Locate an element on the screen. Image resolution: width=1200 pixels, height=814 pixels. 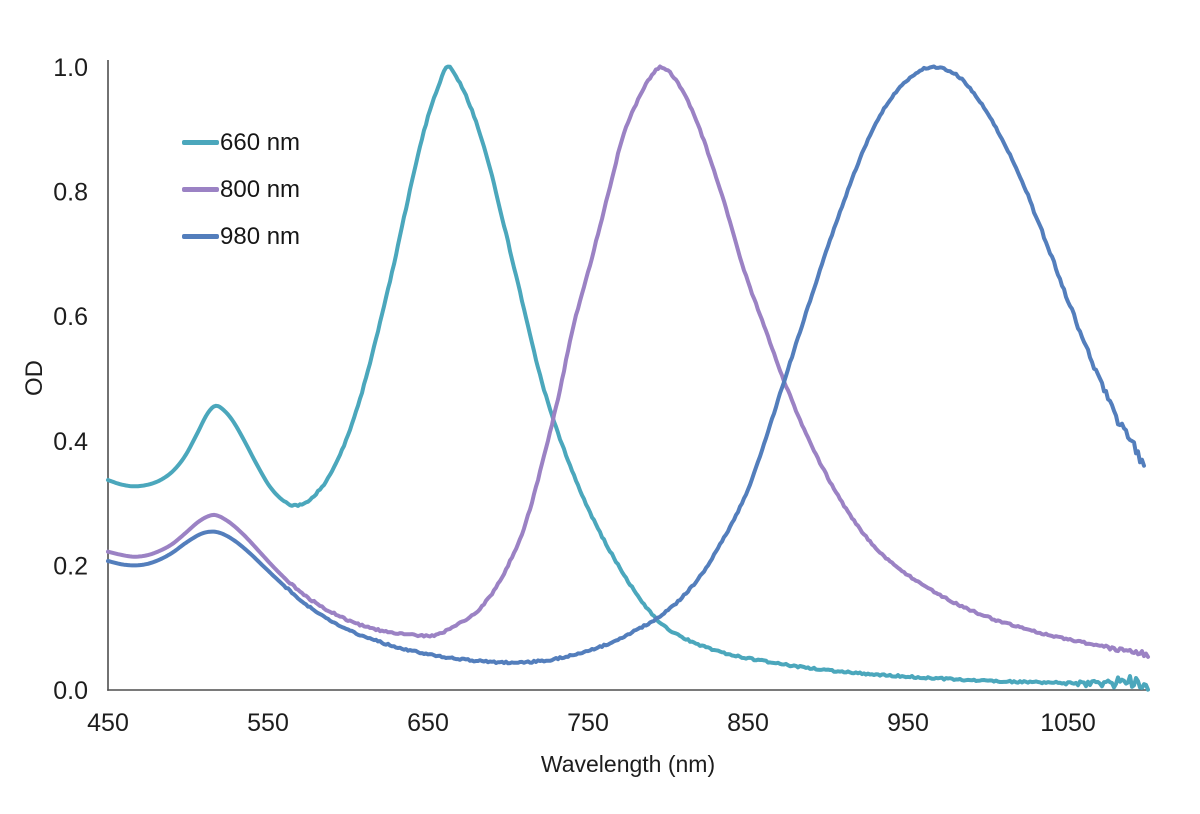
legend-label: 660 nm is located at coordinates (260, 142).